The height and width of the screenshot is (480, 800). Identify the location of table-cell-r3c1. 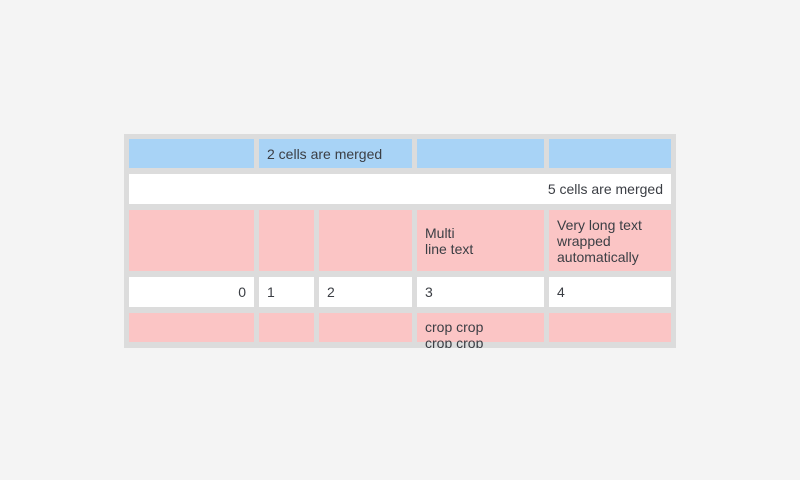
(191, 240).